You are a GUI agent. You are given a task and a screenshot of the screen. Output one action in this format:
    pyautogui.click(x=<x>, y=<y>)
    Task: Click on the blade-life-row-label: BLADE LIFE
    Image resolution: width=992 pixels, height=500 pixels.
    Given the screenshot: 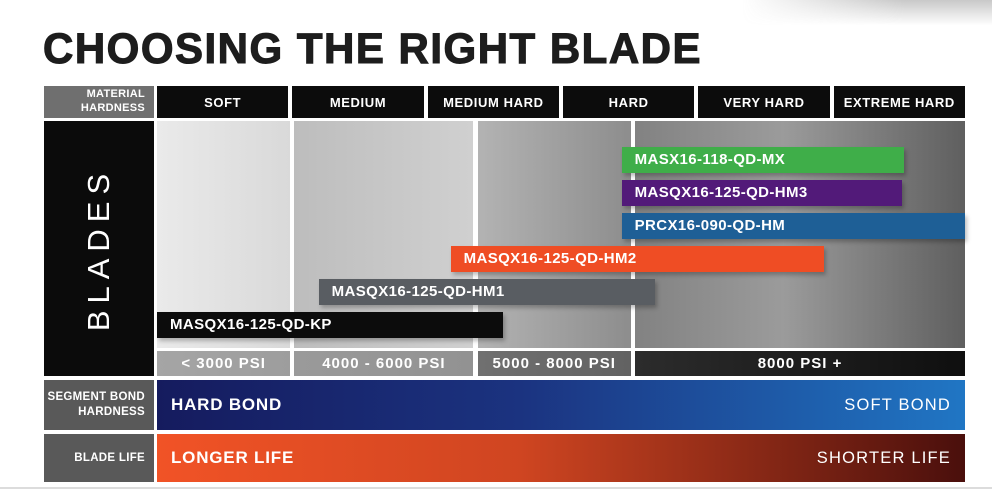 What is the action you would take?
    pyautogui.click(x=99, y=458)
    